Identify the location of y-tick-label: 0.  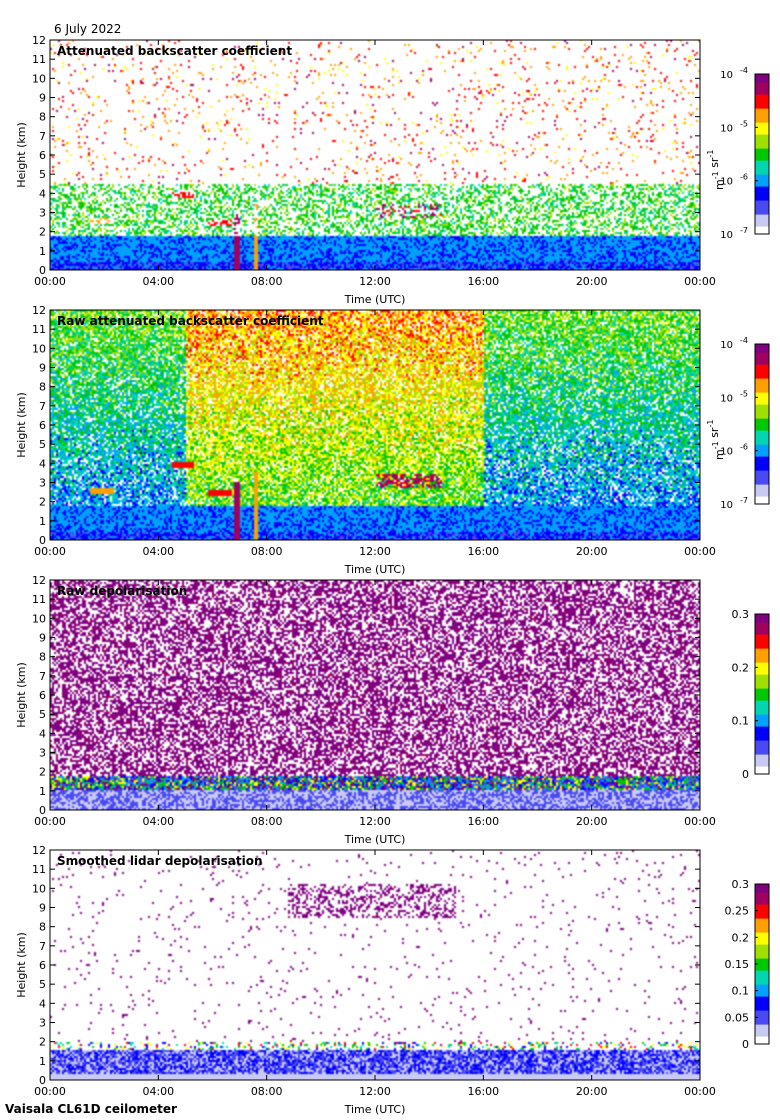
(42, 810).